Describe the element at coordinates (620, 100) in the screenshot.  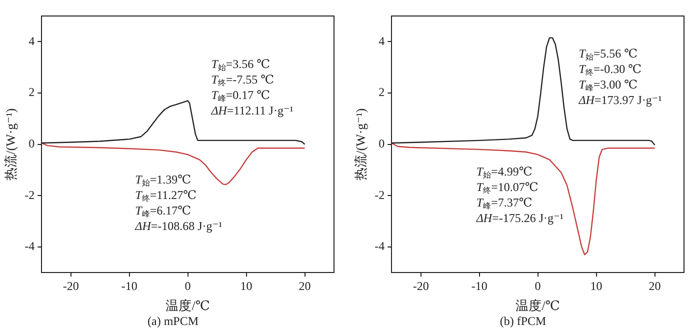
I see `annotation: ΔH=173.97 J·g⁻¹` at that location.